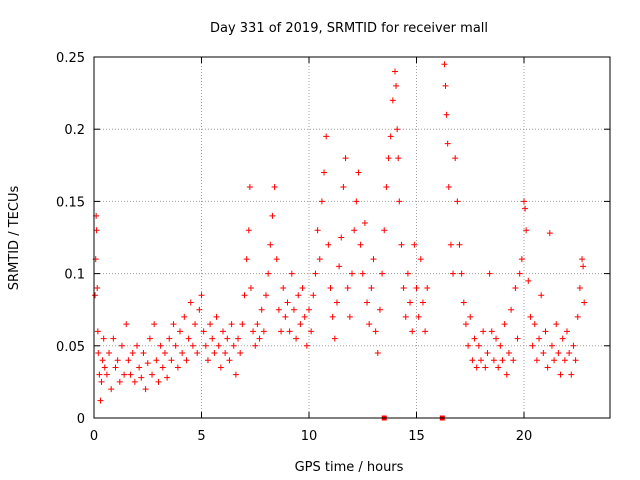 This screenshot has width=640, height=480. Describe the element at coordinates (70, 202) in the screenshot. I see `y-tick-label: 0.15` at that location.